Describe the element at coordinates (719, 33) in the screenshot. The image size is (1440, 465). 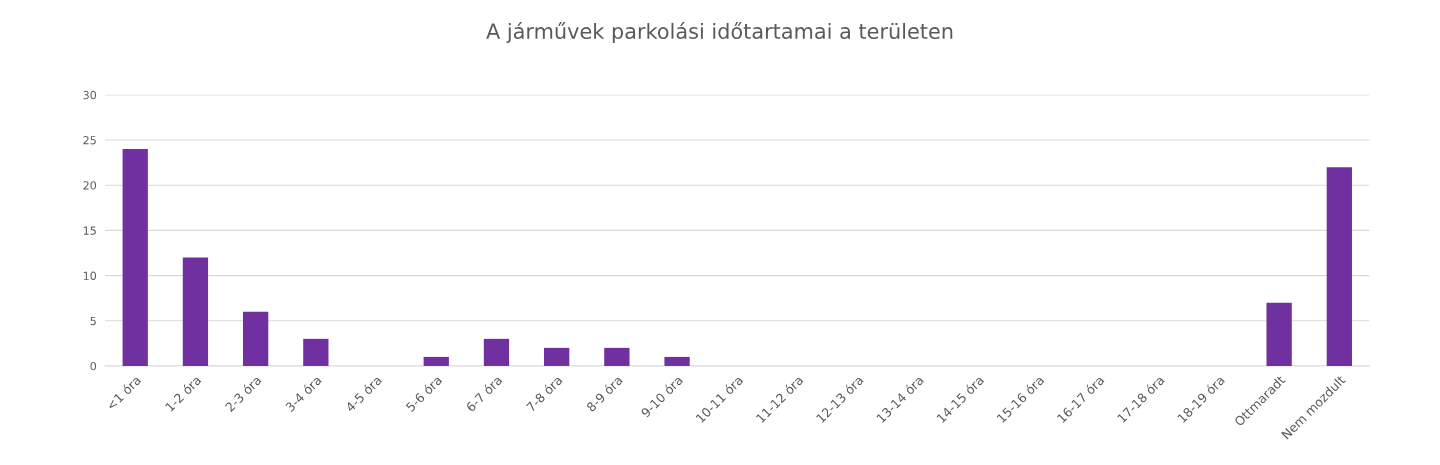
I see `chart-title: A járművek parkolási időtartamai a területen` at that location.